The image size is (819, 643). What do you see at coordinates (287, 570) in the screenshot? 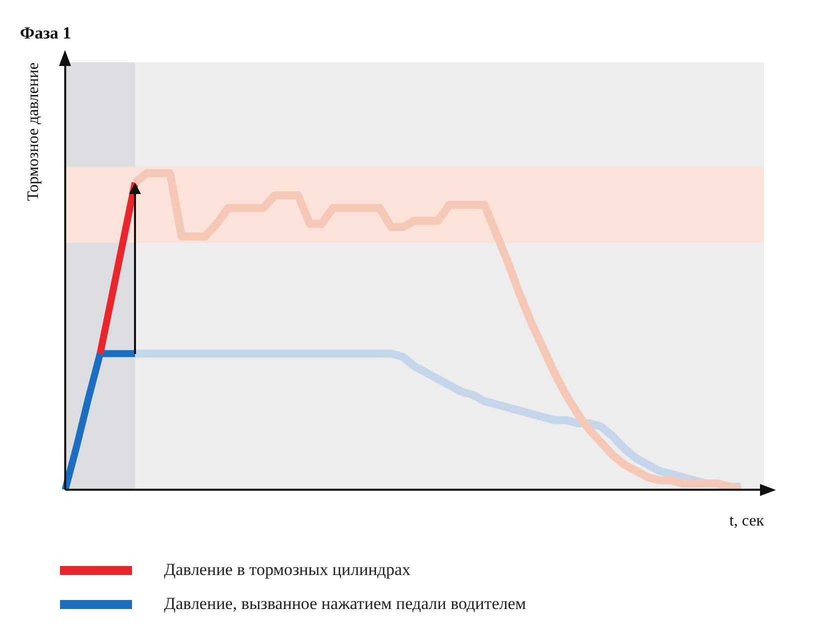
I see `legend-label: Давление в тормозных цилиндрах` at bounding box center [287, 570].